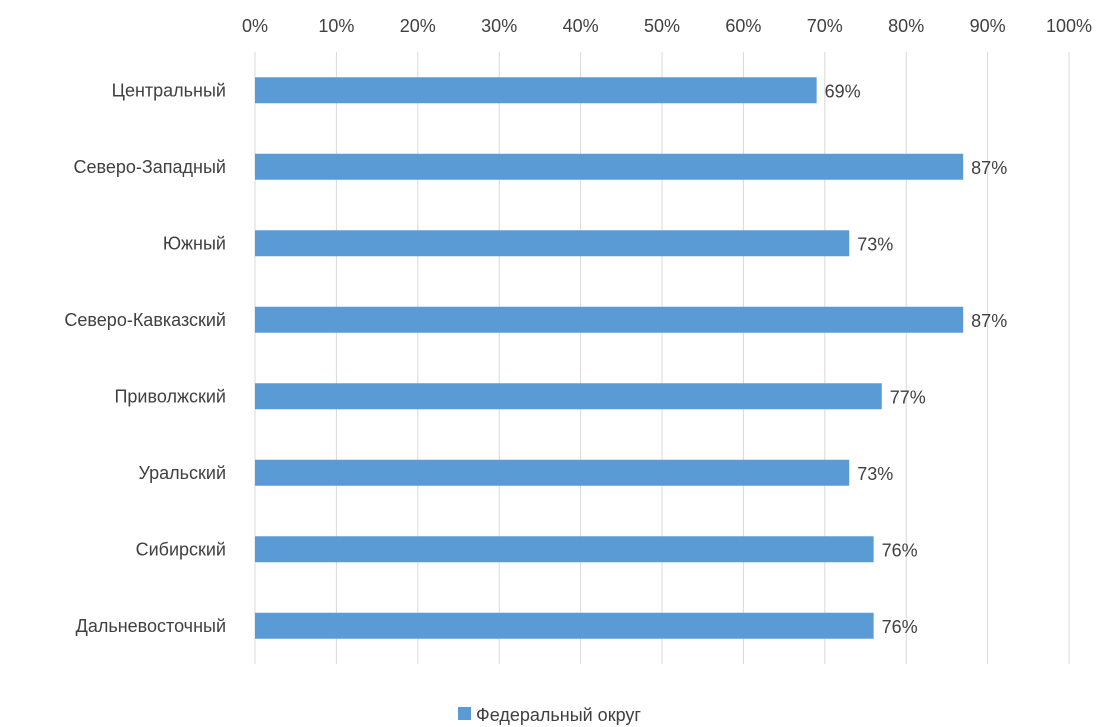  Describe the element at coordinates (916, 359) in the screenshot. I see `data-labels: 69% 87% 73% 87% 77% 73% 76% 76%` at that location.